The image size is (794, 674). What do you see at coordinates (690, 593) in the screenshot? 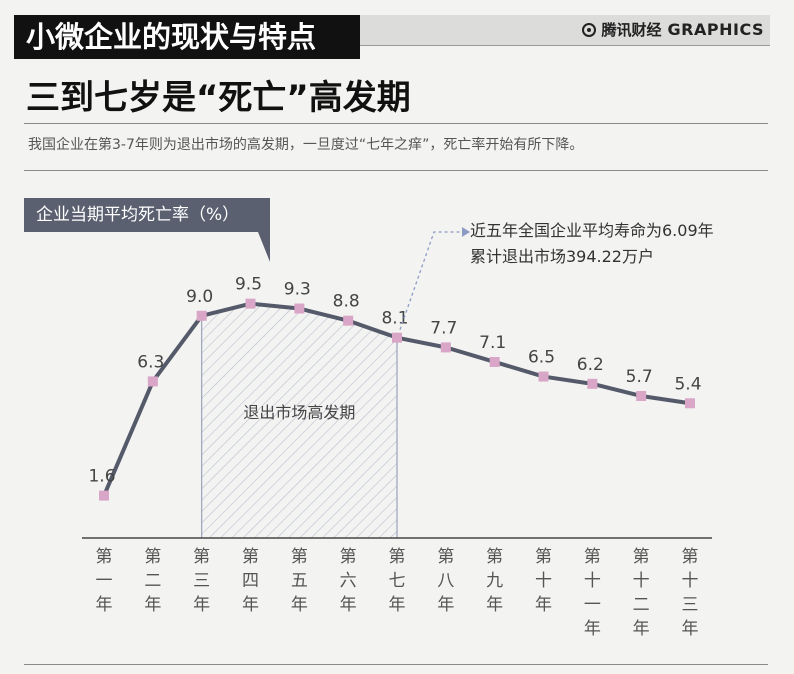
I see `x-tick-label: 第十三年` at bounding box center [690, 593].